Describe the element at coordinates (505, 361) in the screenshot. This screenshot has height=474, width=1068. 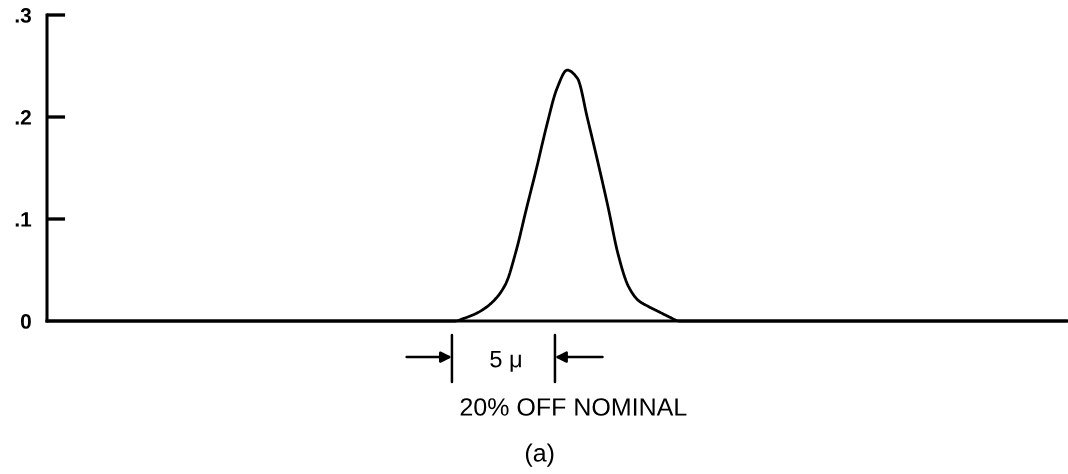
I see `text: 5 μ` at that location.